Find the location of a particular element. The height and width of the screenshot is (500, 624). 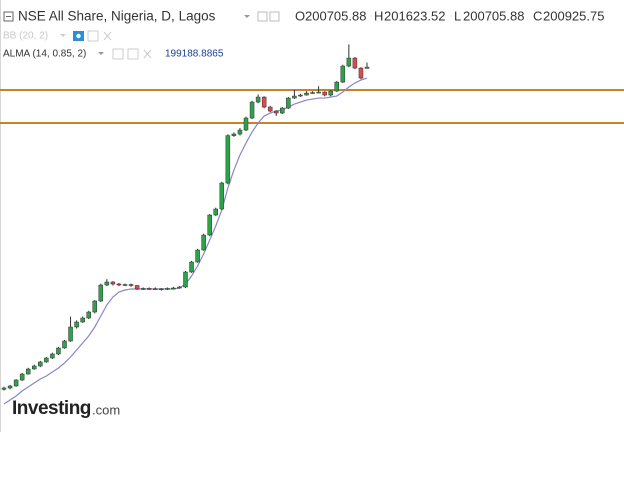

indicator-value: 199188.8865 is located at coordinates (194, 54).